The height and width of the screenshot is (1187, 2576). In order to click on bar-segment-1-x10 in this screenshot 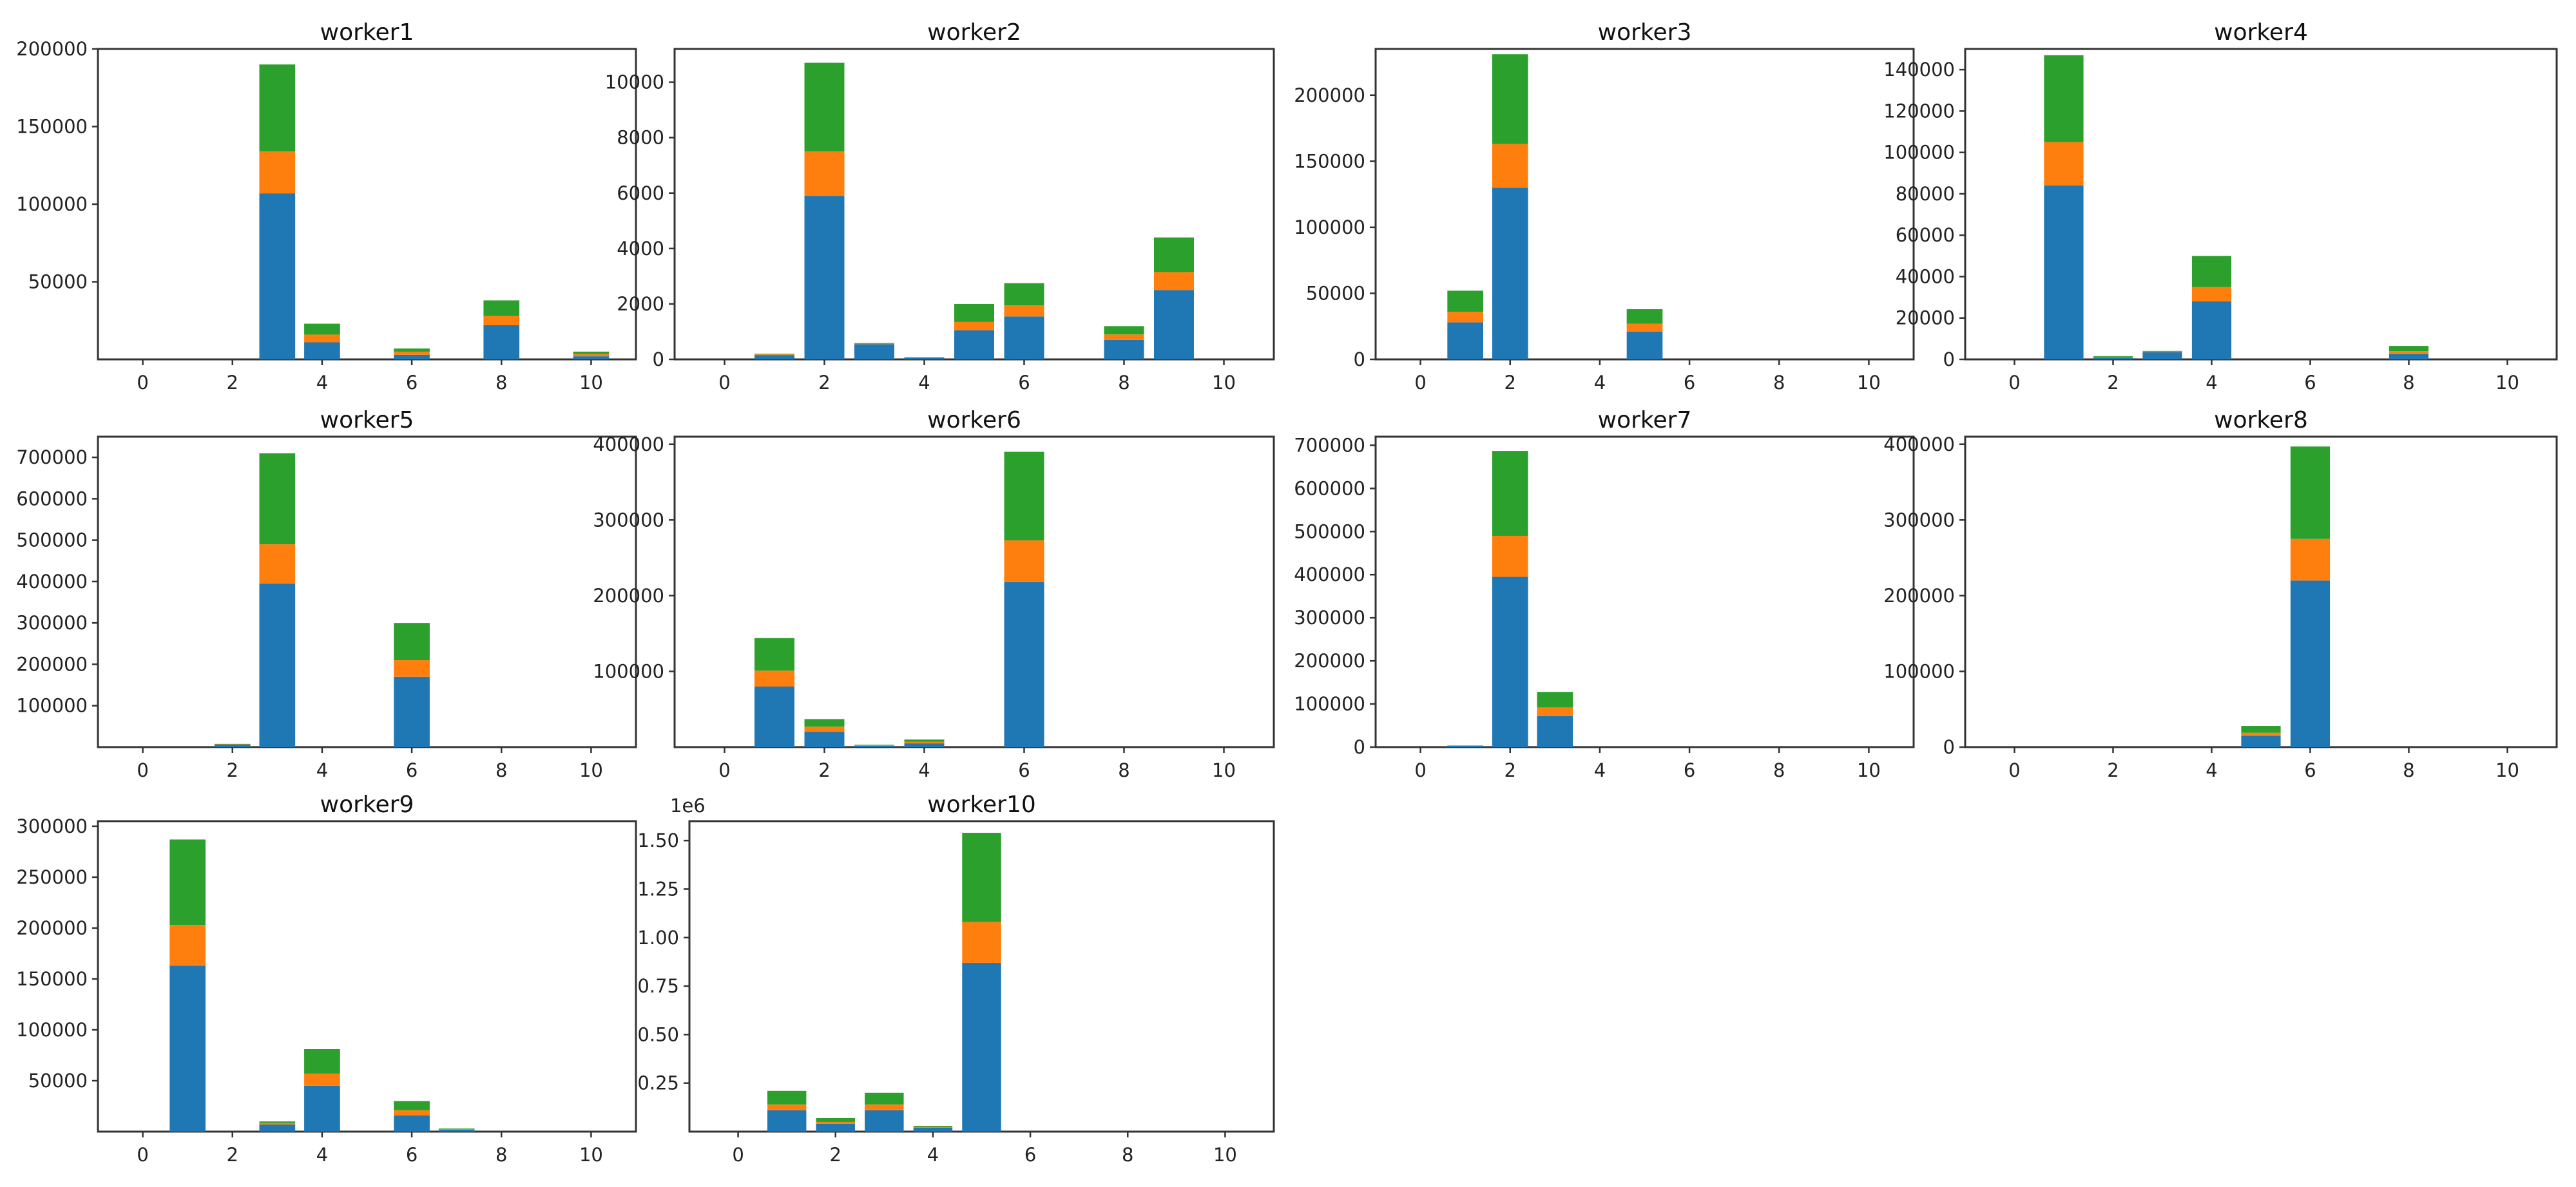, I will do `click(592, 357)`.